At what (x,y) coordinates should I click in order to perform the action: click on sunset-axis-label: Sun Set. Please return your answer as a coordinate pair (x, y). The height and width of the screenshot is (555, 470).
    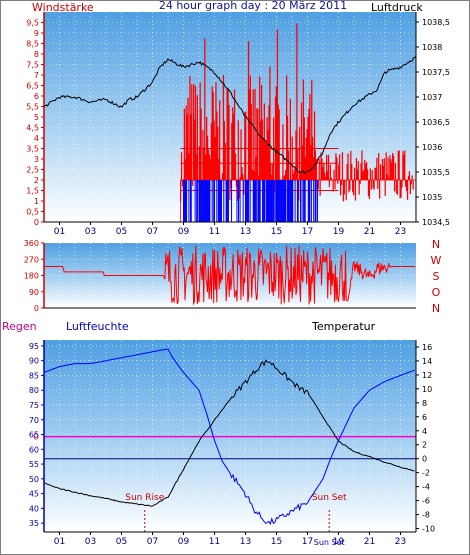
    Looking at the image, I should click on (329, 542).